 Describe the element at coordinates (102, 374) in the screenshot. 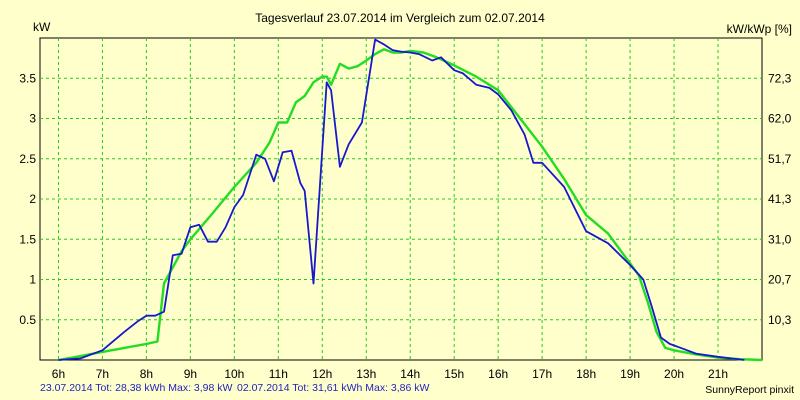

I see `x-tick-label: 7h` at that location.